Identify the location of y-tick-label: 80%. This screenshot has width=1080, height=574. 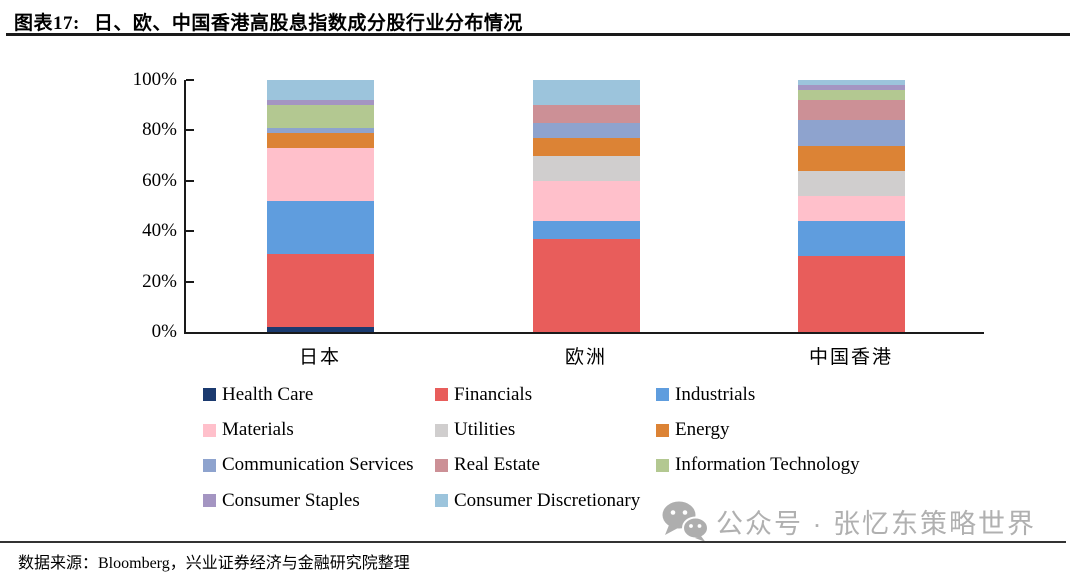
(159, 130).